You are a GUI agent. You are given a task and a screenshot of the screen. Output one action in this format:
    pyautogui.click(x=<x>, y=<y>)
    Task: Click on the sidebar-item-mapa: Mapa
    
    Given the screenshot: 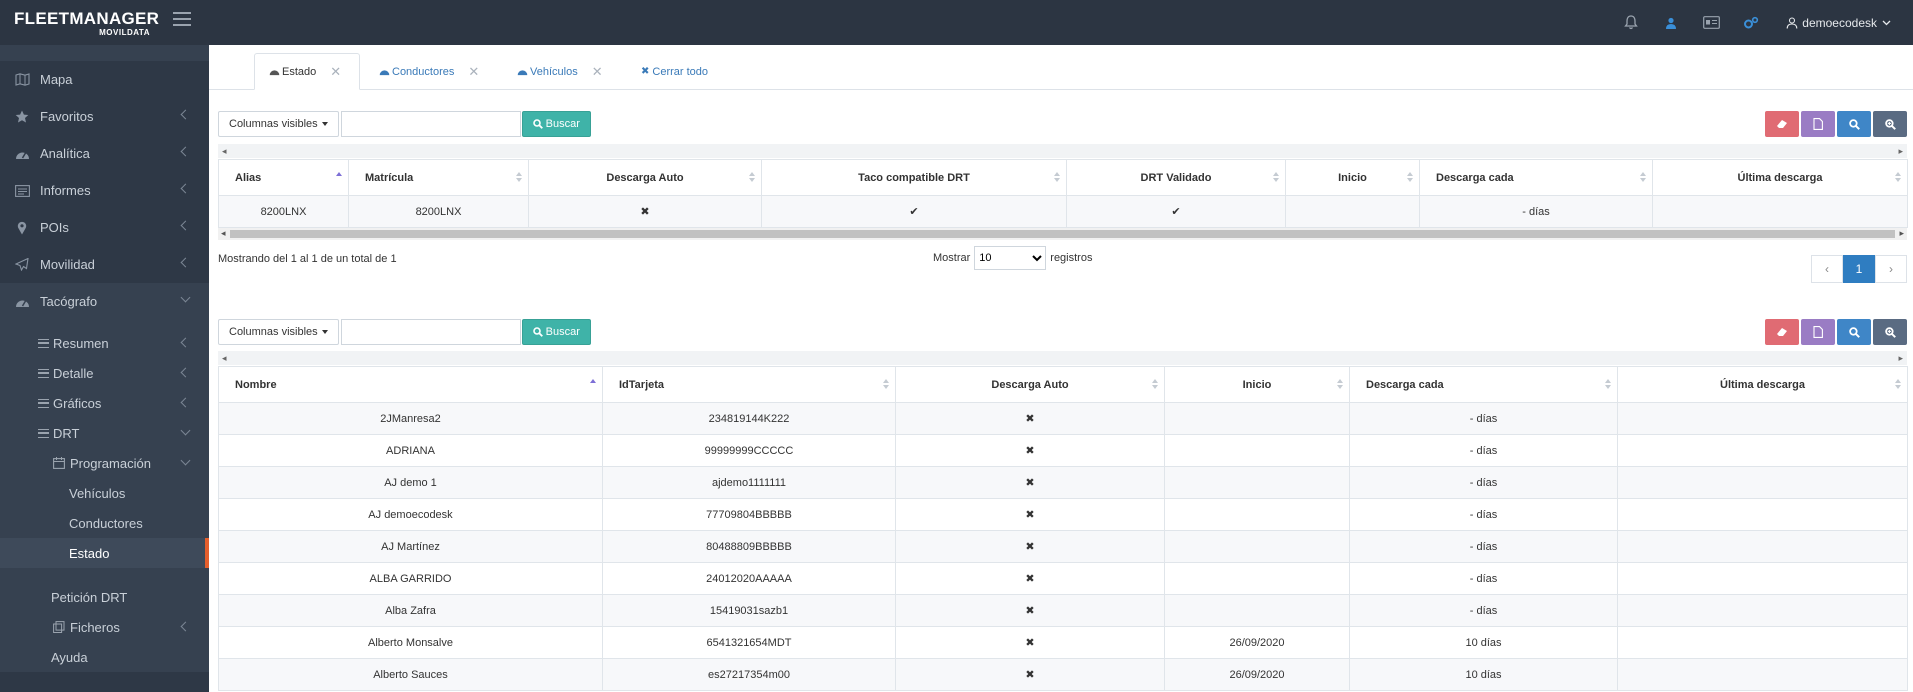 What is the action you would take?
    pyautogui.click(x=104, y=79)
    